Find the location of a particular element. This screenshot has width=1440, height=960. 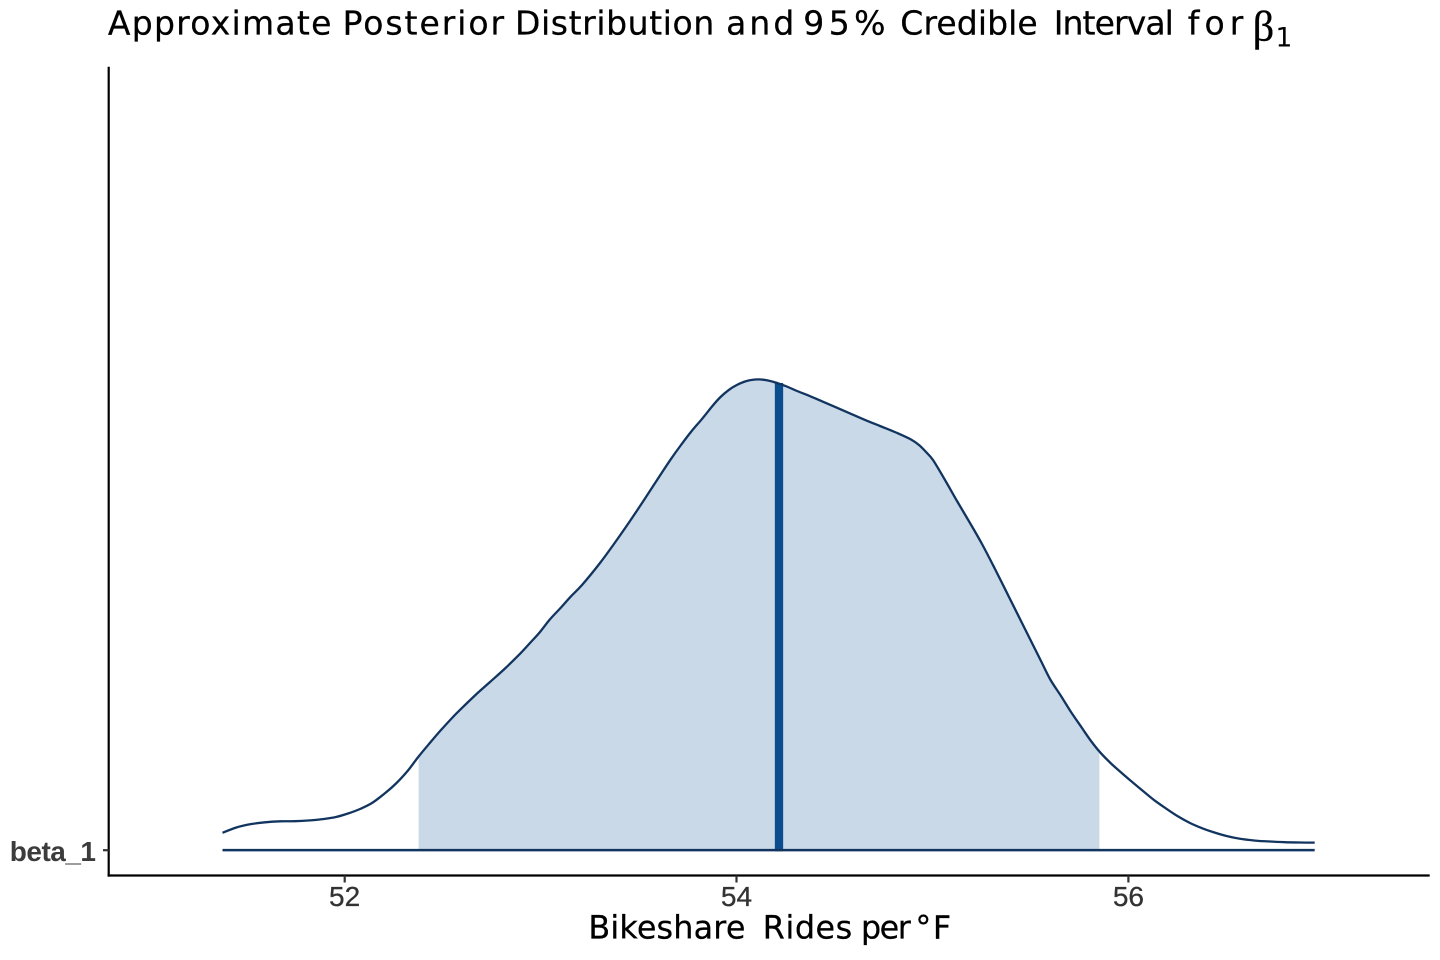

svg-text: Interval is located at coordinates (1113, 22).